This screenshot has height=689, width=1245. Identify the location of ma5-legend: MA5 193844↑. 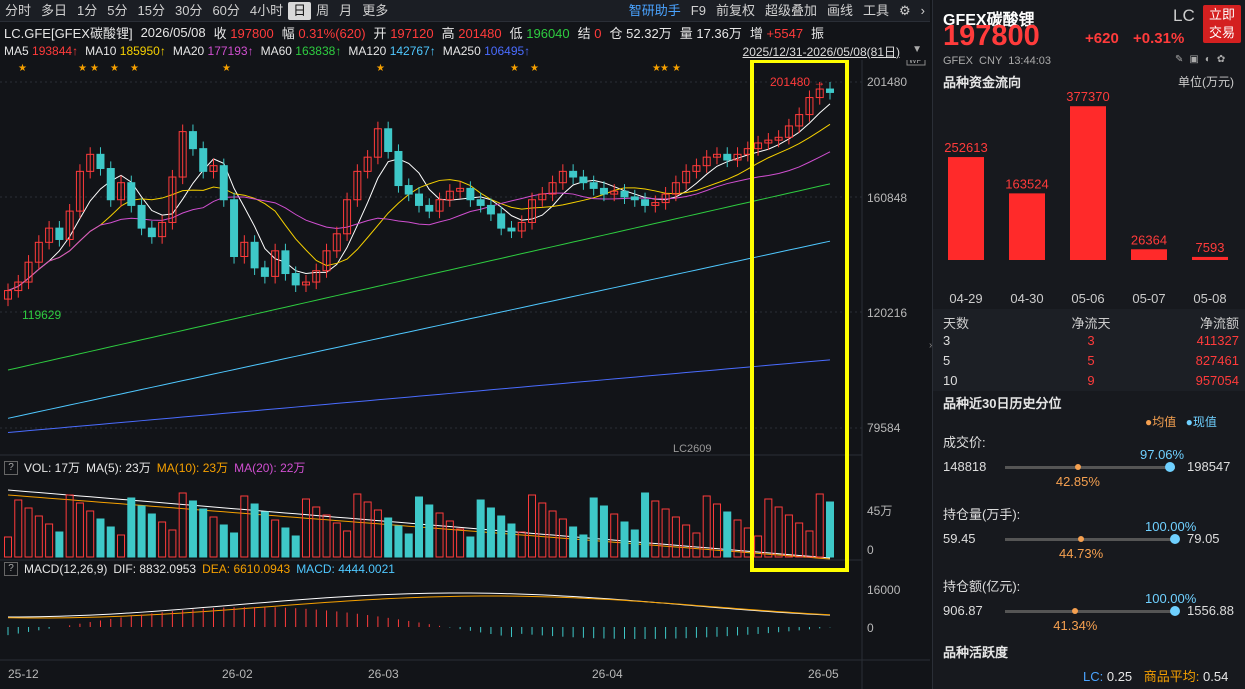
(41, 51).